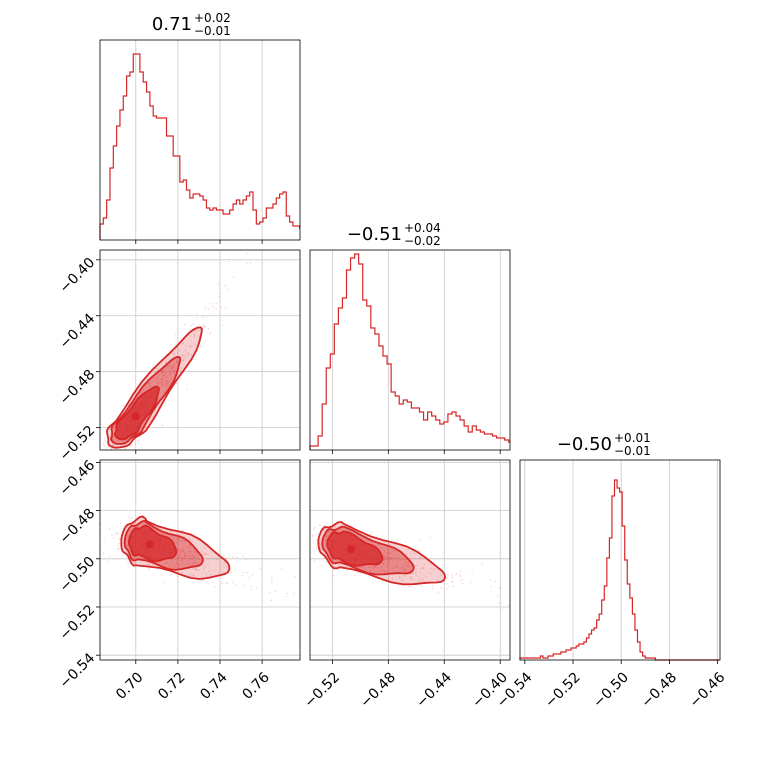  What do you see at coordinates (200, 560) in the screenshot?
I see `panel-frame` at bounding box center [200, 560].